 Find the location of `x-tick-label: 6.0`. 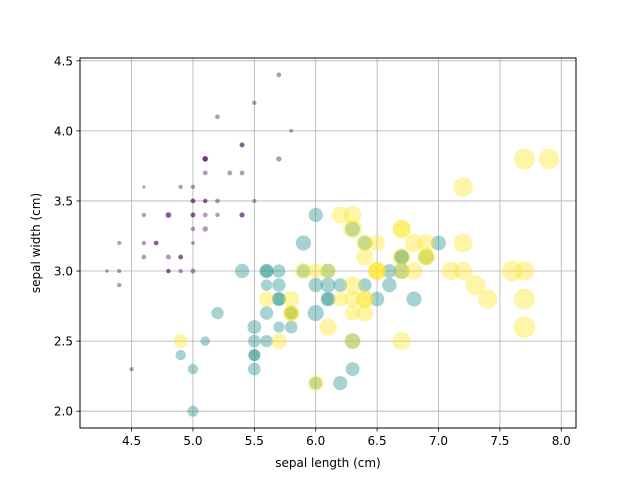

x-tick-label: 6.0 is located at coordinates (315, 441).